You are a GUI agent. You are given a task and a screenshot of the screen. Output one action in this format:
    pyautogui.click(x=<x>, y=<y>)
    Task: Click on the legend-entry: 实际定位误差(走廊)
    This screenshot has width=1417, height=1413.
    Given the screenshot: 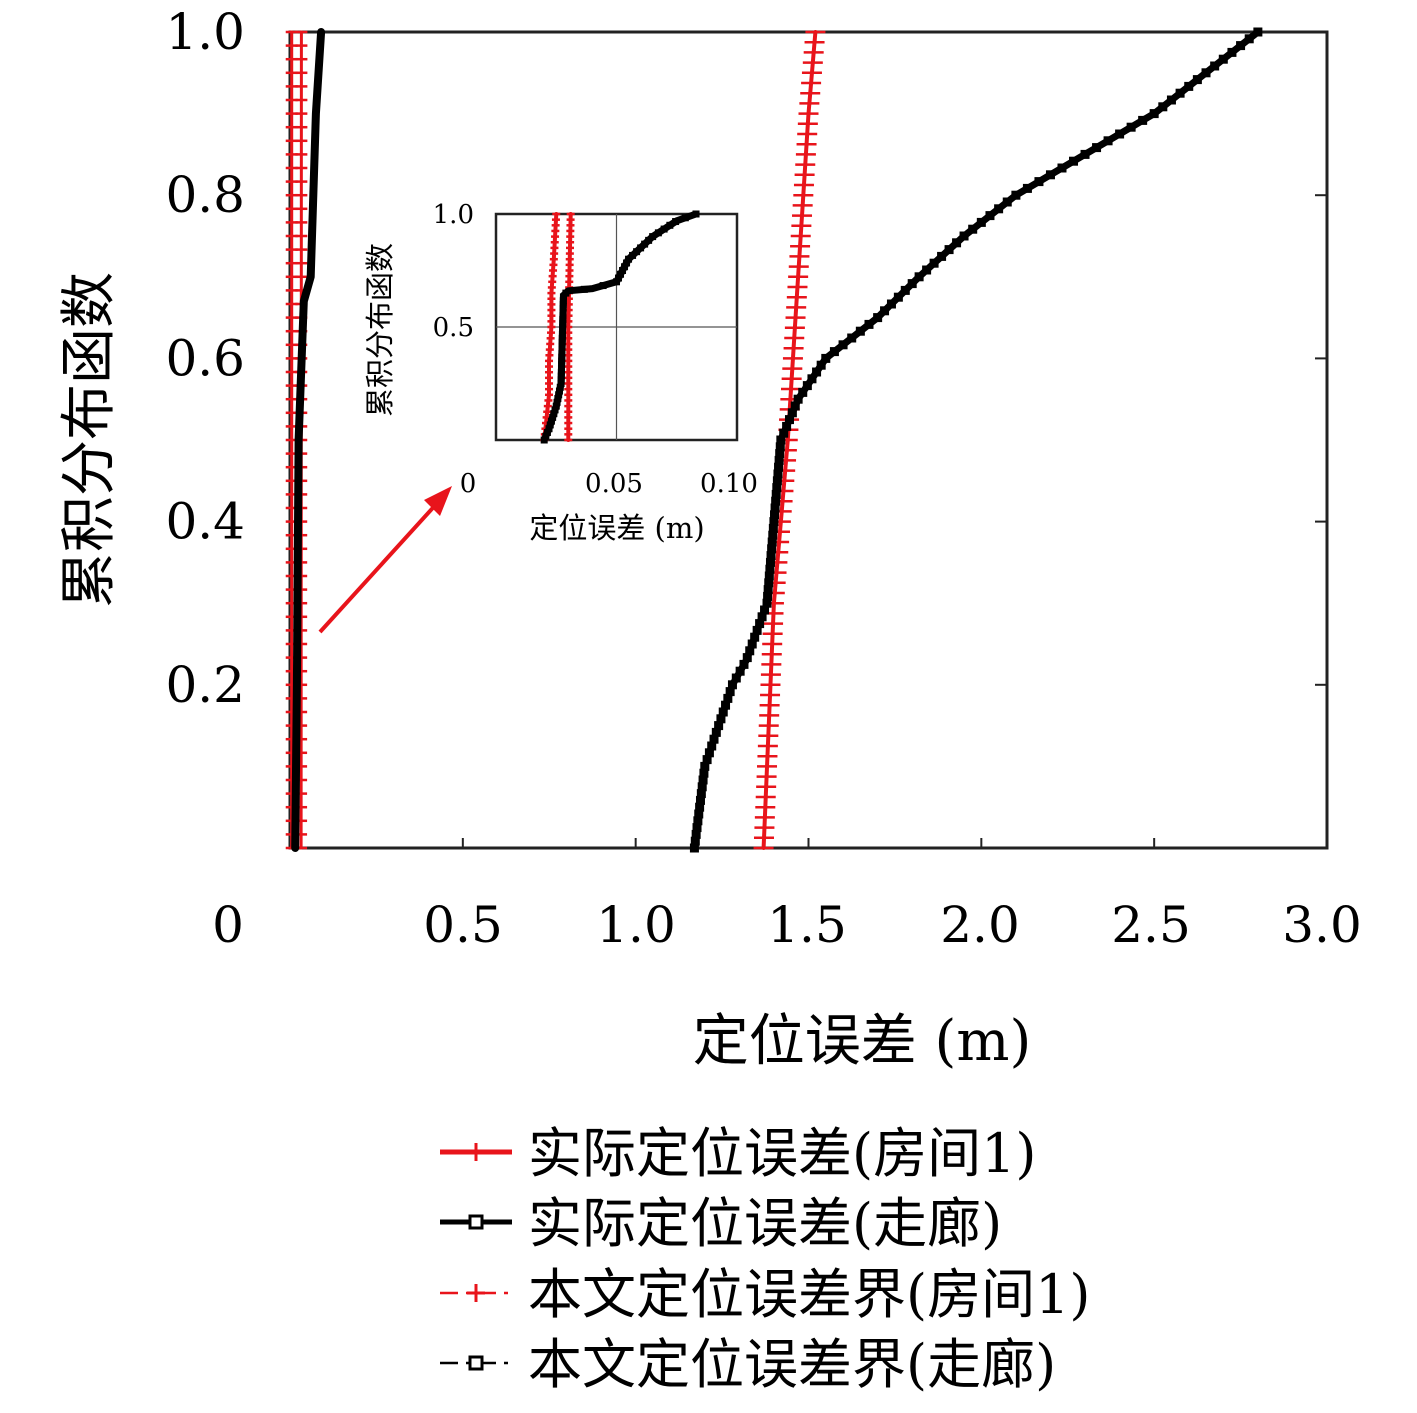 What is the action you would take?
    pyautogui.click(x=765, y=1223)
    